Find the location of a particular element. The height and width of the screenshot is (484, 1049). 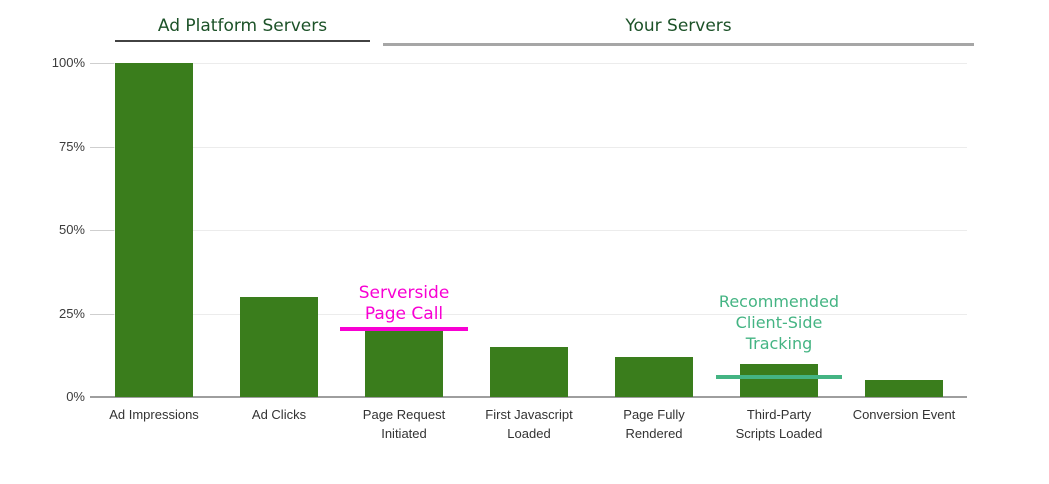

x-axis-label: Page Request Initiated is located at coordinates (404, 424).